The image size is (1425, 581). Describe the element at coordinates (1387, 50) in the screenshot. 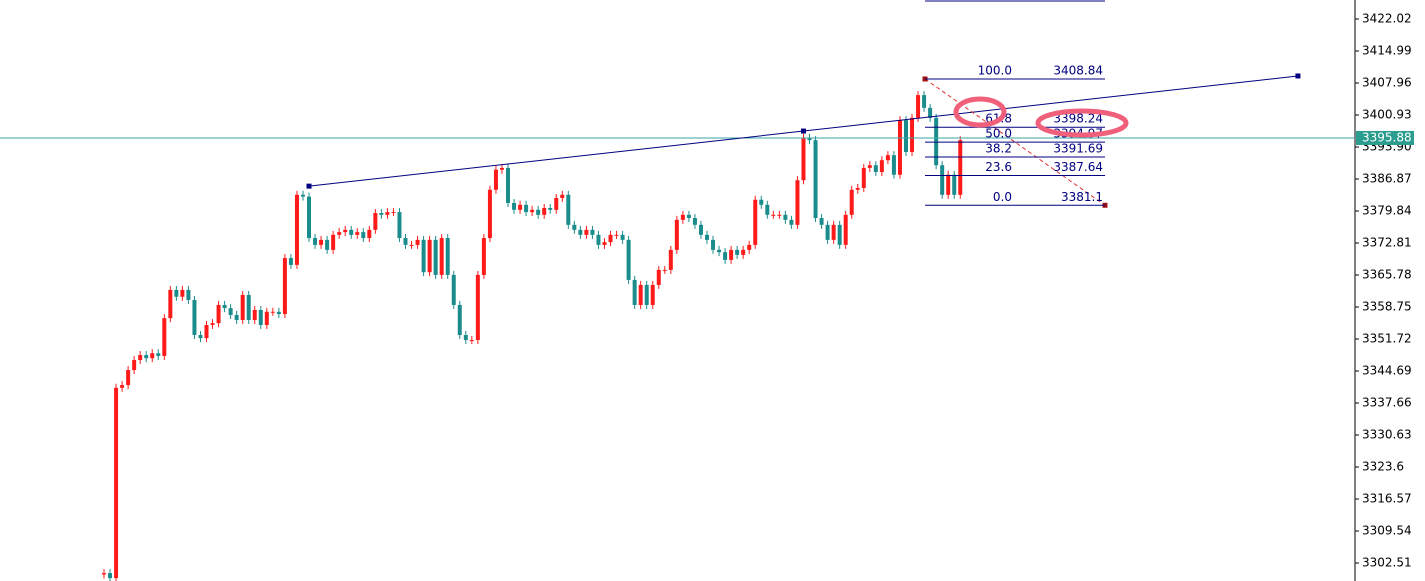

I see `y-tick-label: 3414.99` at that location.